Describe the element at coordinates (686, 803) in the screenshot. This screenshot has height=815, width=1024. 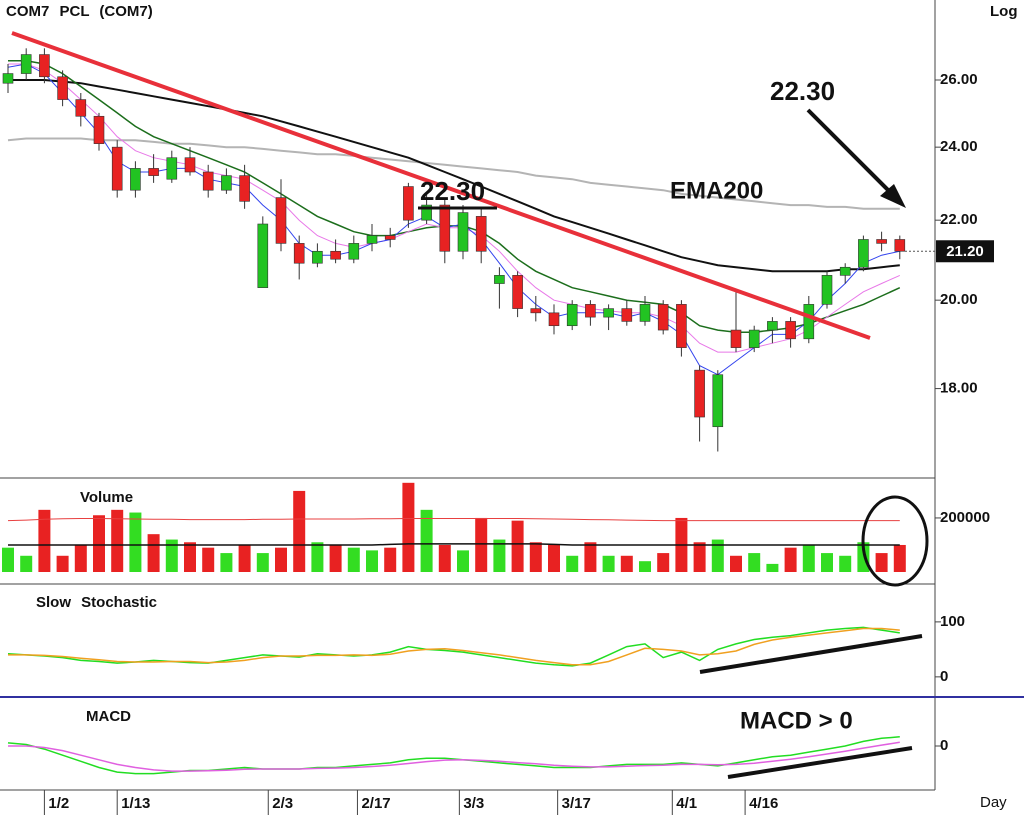
I see `x-tick-label: 4/1` at that location.